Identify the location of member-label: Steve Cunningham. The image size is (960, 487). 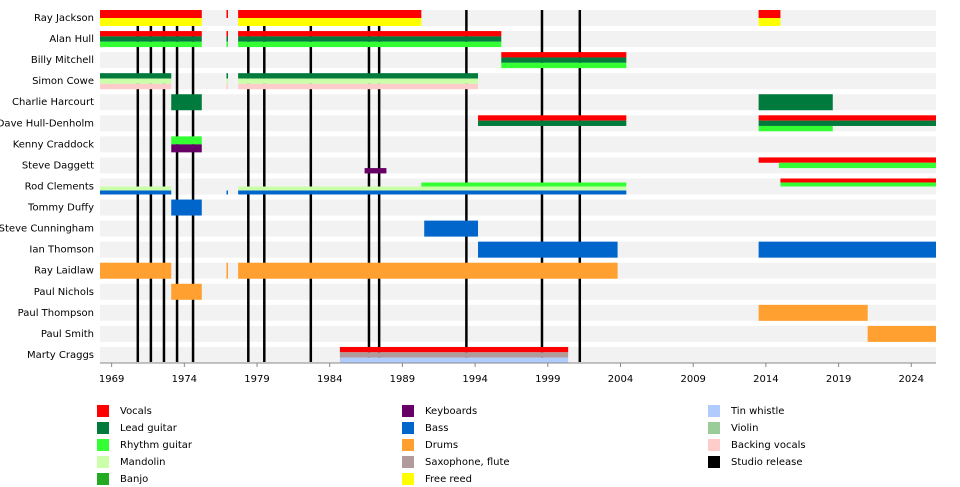
(47, 229).